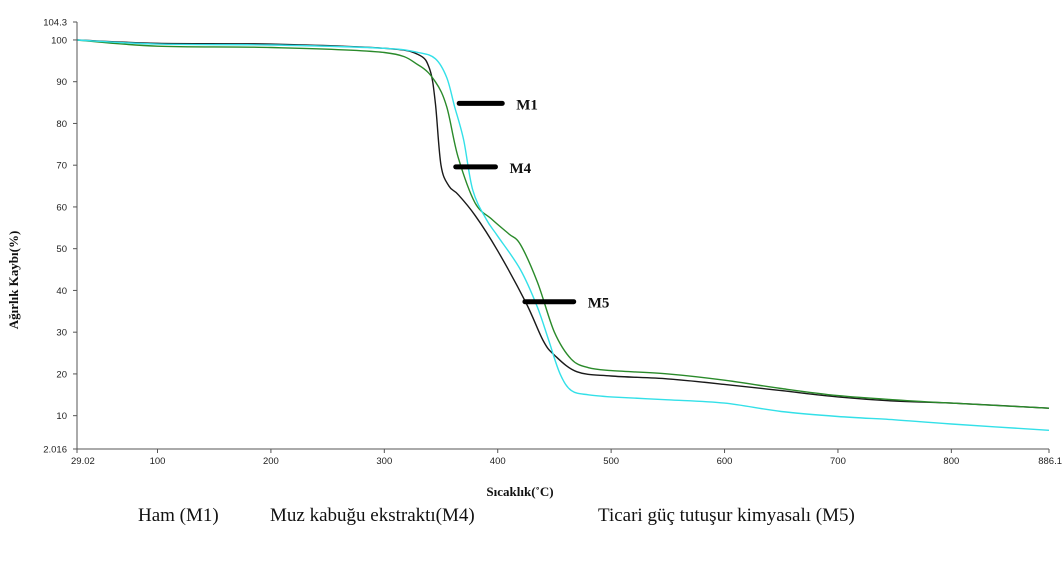 The width and height of the screenshot is (1064, 563). Describe the element at coordinates (372, 515) in the screenshot. I see `caption-item-m4: Muz kabuğu ekstraktı(M4)` at that location.